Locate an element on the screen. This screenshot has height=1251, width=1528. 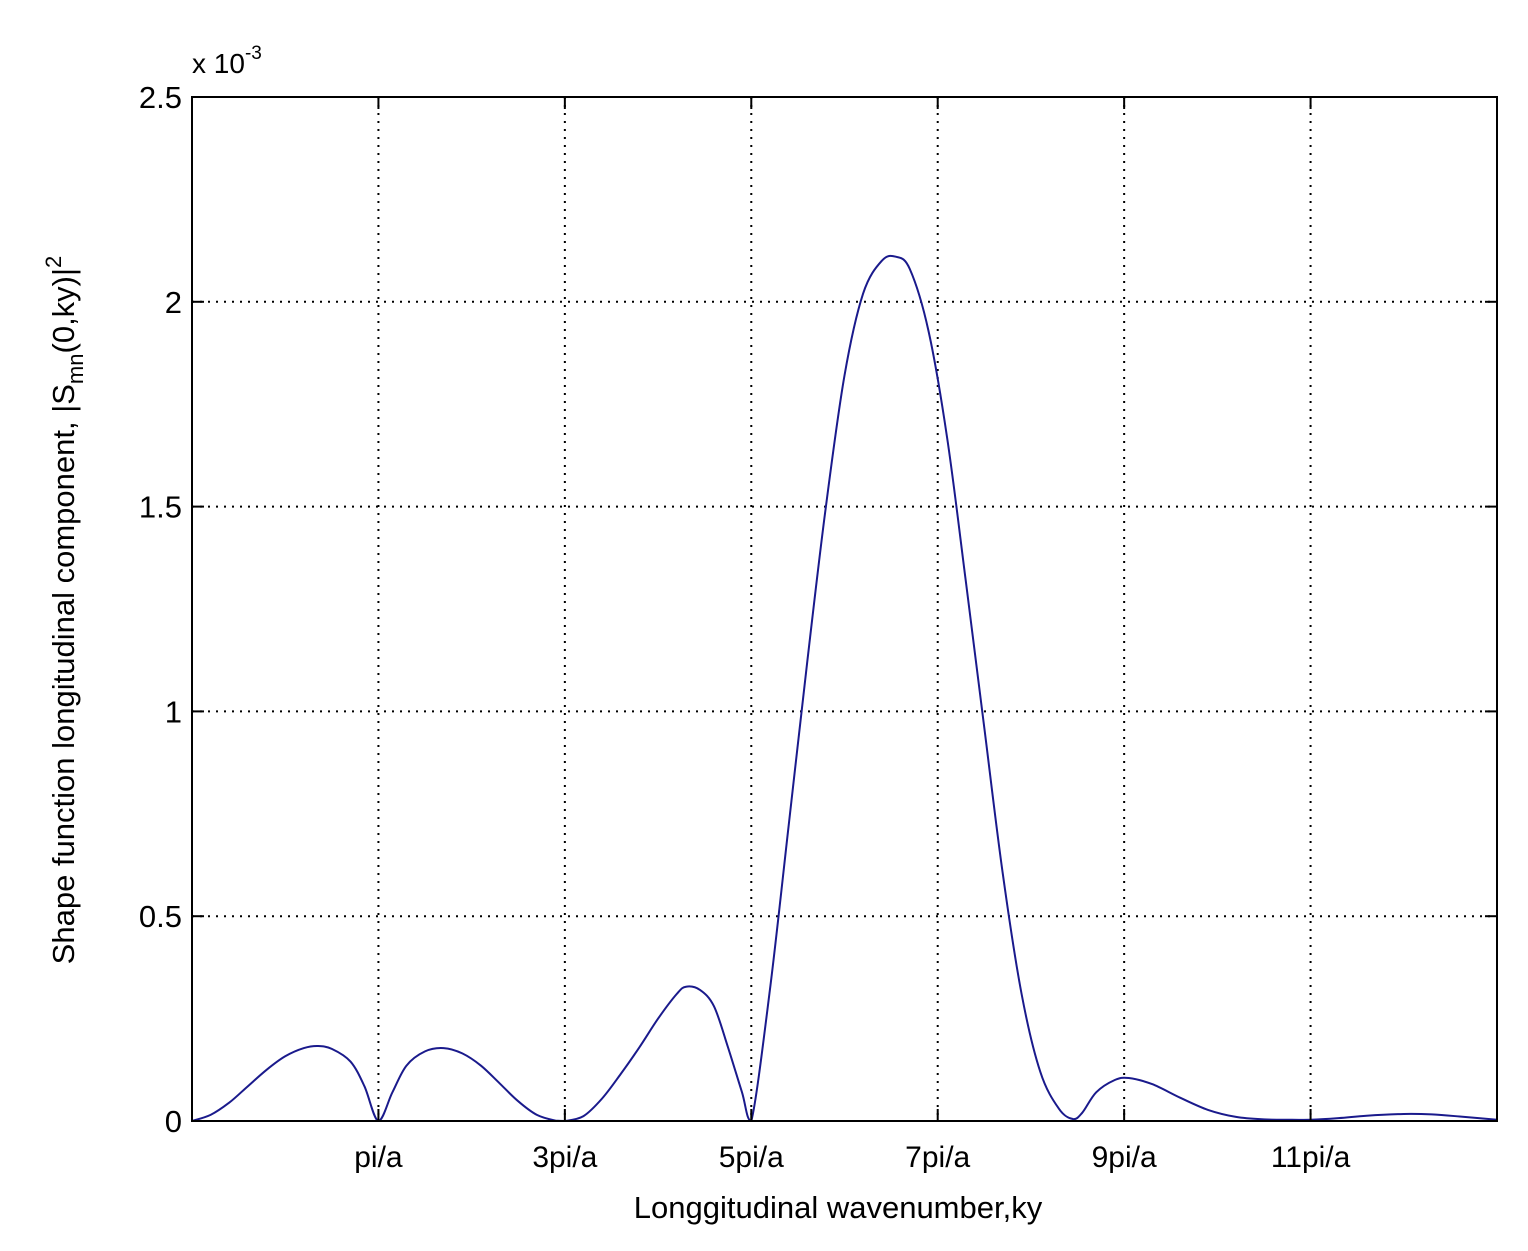
x-tick-label: 7pi/a is located at coordinates (937, 1157).